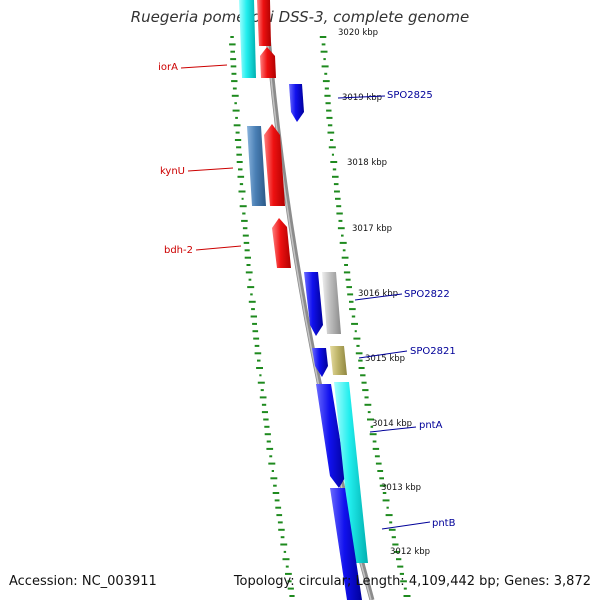  Describe the element at coordinates (300, 17) in the screenshot. I see `map-title: Ruegeria pomeroyi DSS-3, complete genome` at that location.